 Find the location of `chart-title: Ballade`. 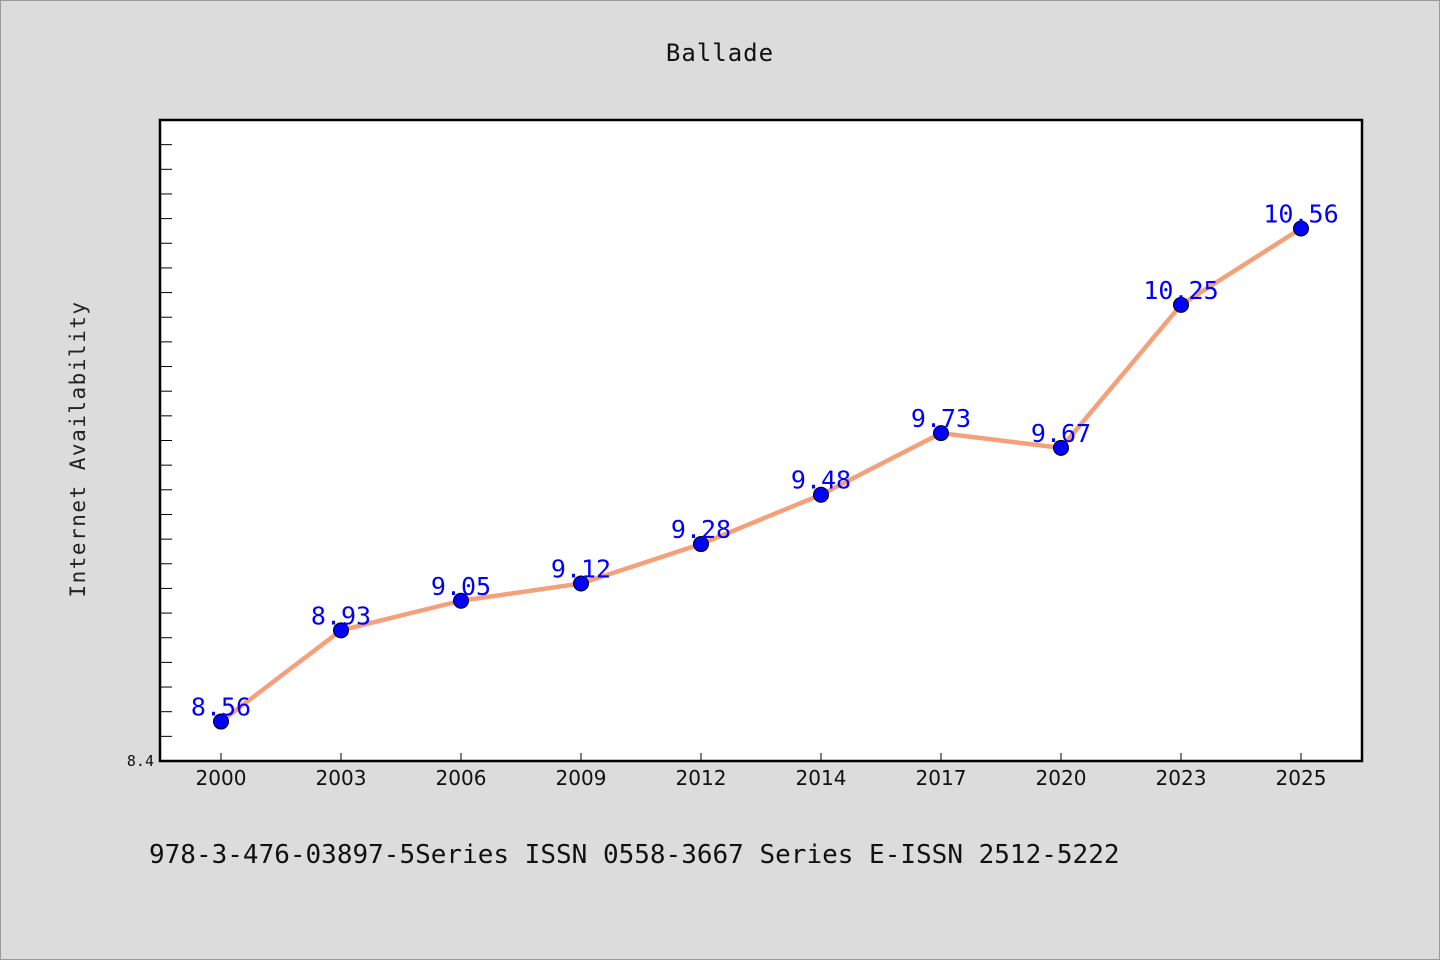

chart-title: Ballade is located at coordinates (720, 53).